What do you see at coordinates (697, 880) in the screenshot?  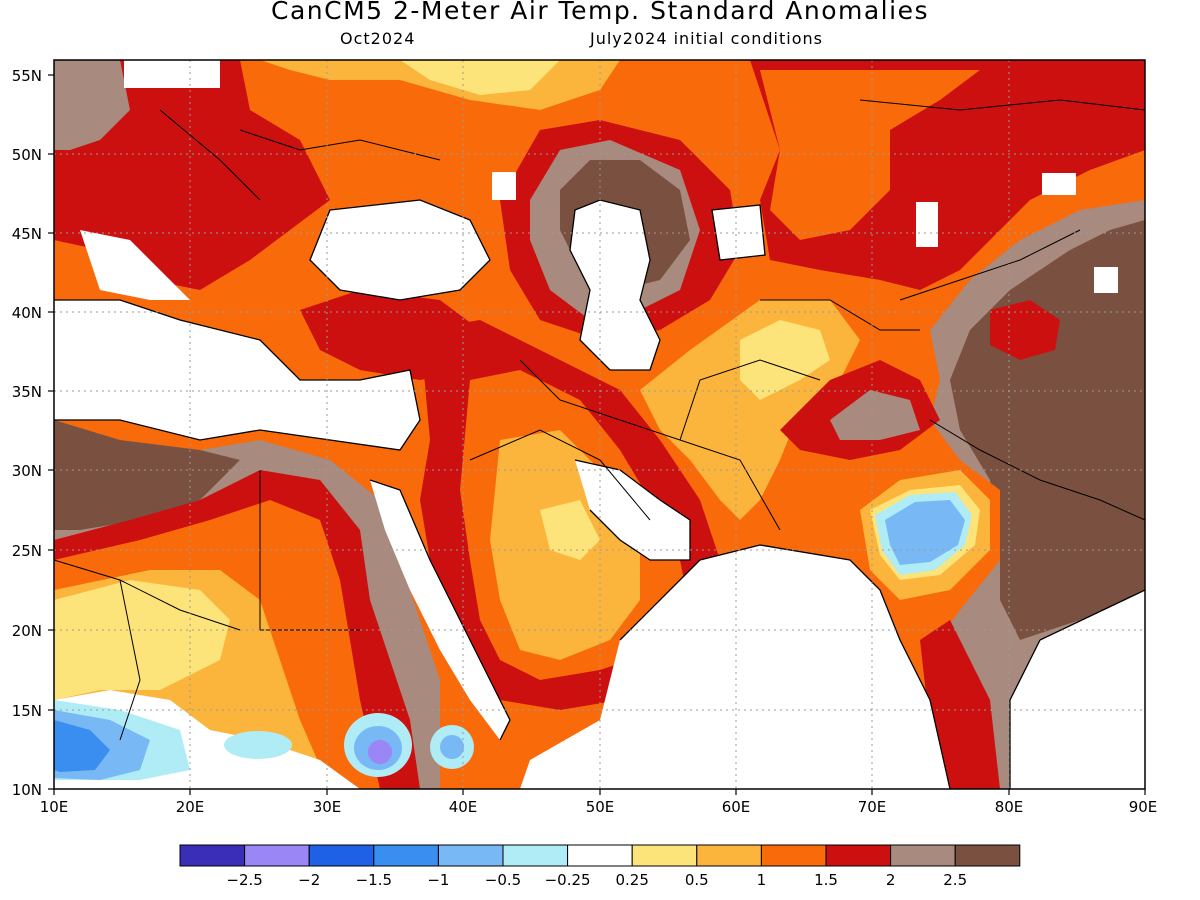 I see `legend-label: 0.5` at bounding box center [697, 880].